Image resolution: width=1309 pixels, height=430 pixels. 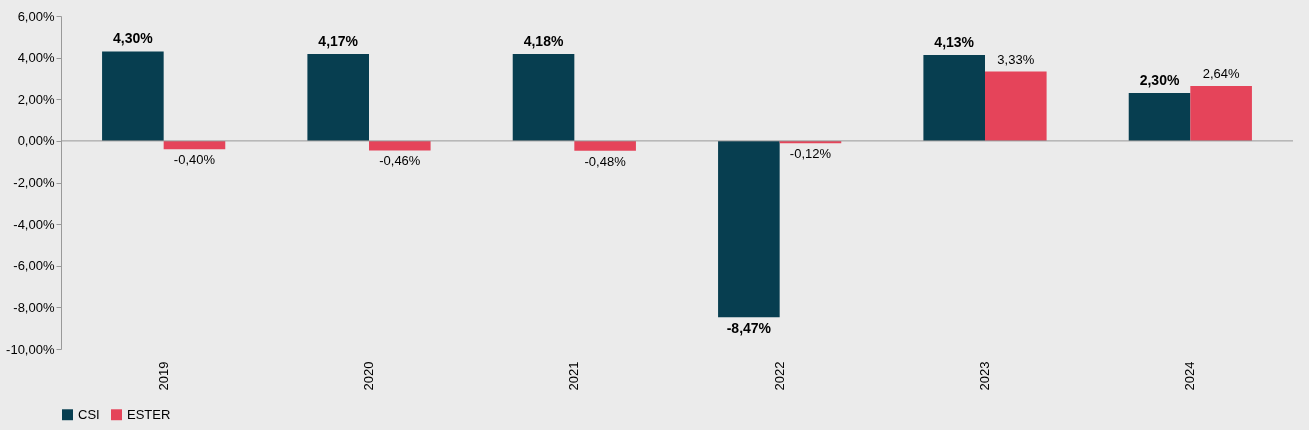 I want to click on x-tick-label: 2021, so click(x=574, y=376).